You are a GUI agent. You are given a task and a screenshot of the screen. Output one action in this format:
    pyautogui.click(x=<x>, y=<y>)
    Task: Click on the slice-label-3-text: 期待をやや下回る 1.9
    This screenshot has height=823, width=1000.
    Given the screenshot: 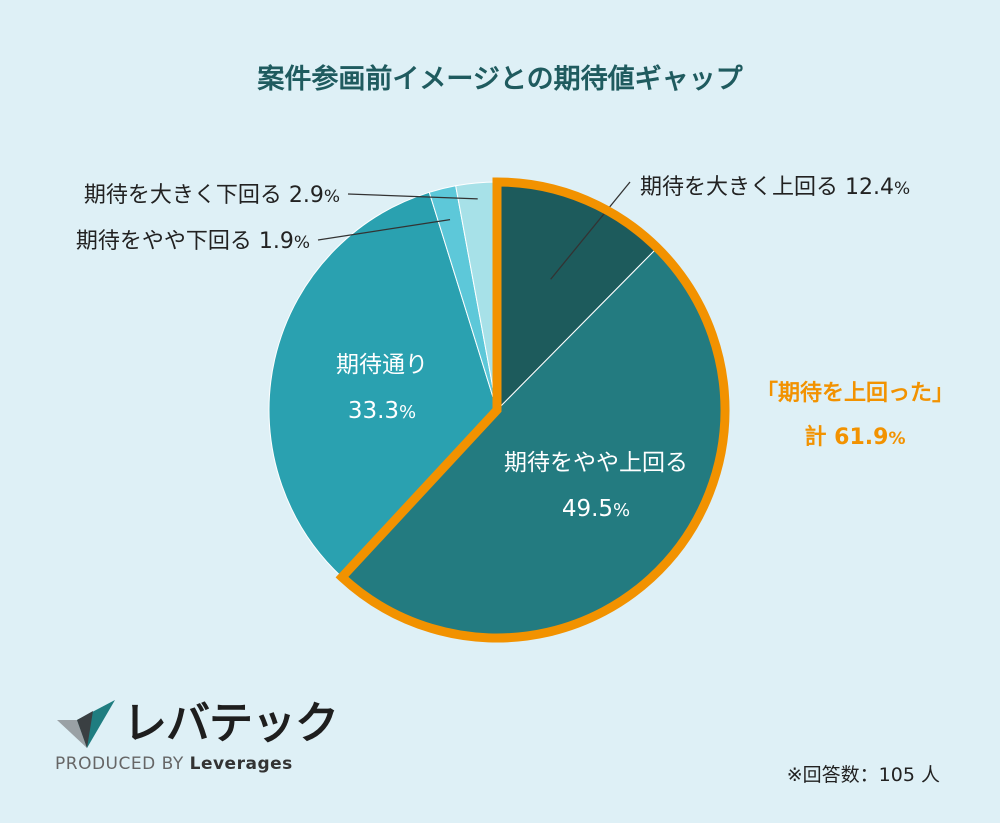 What is the action you would take?
    pyautogui.click(x=185, y=241)
    